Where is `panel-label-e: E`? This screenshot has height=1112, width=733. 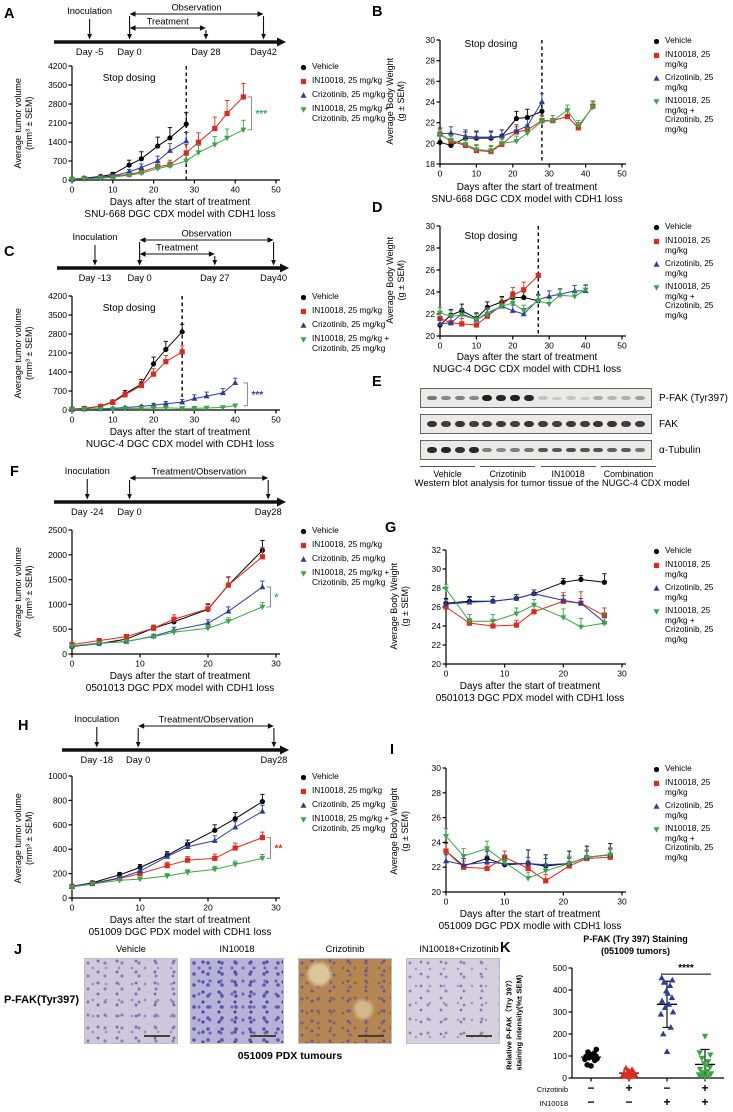 panel-label-e: E is located at coordinates (377, 382).